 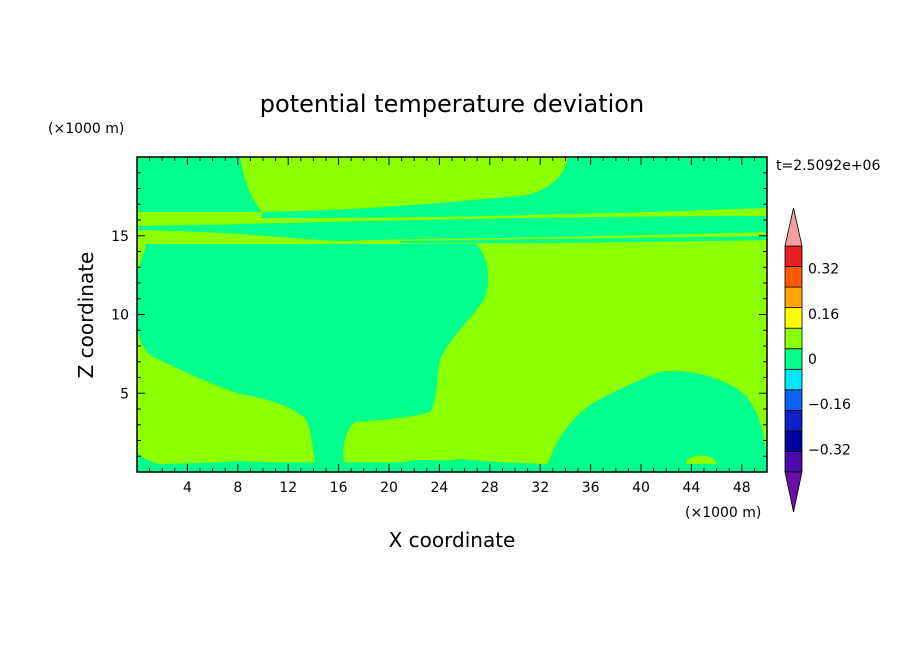 What do you see at coordinates (823, 315) in the screenshot?
I see `colorbar-tick-label: 0.16` at bounding box center [823, 315].